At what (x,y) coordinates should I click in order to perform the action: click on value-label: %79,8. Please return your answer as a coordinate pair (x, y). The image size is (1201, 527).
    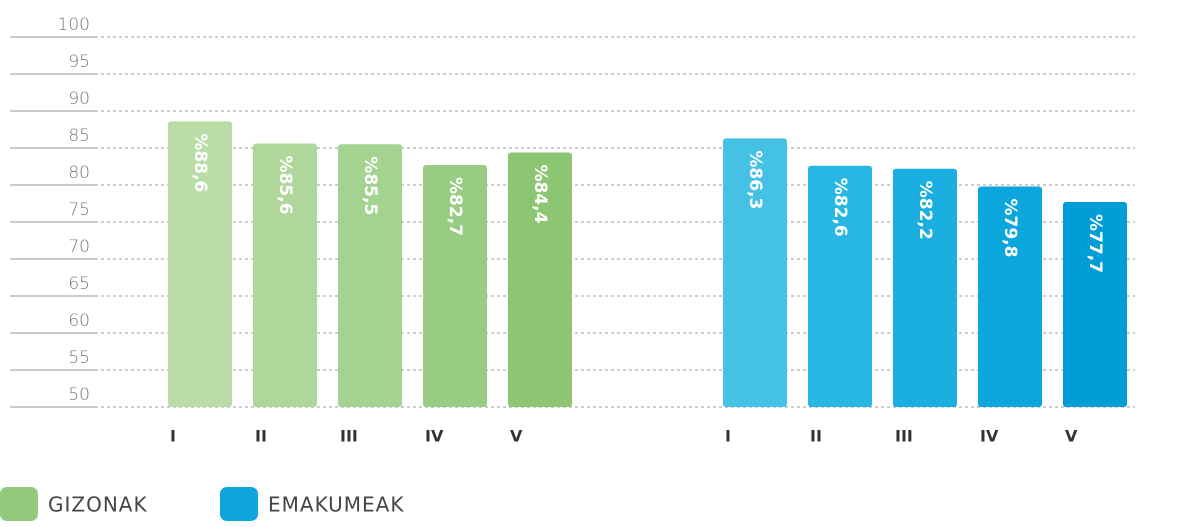
    Looking at the image, I should click on (1010, 227).